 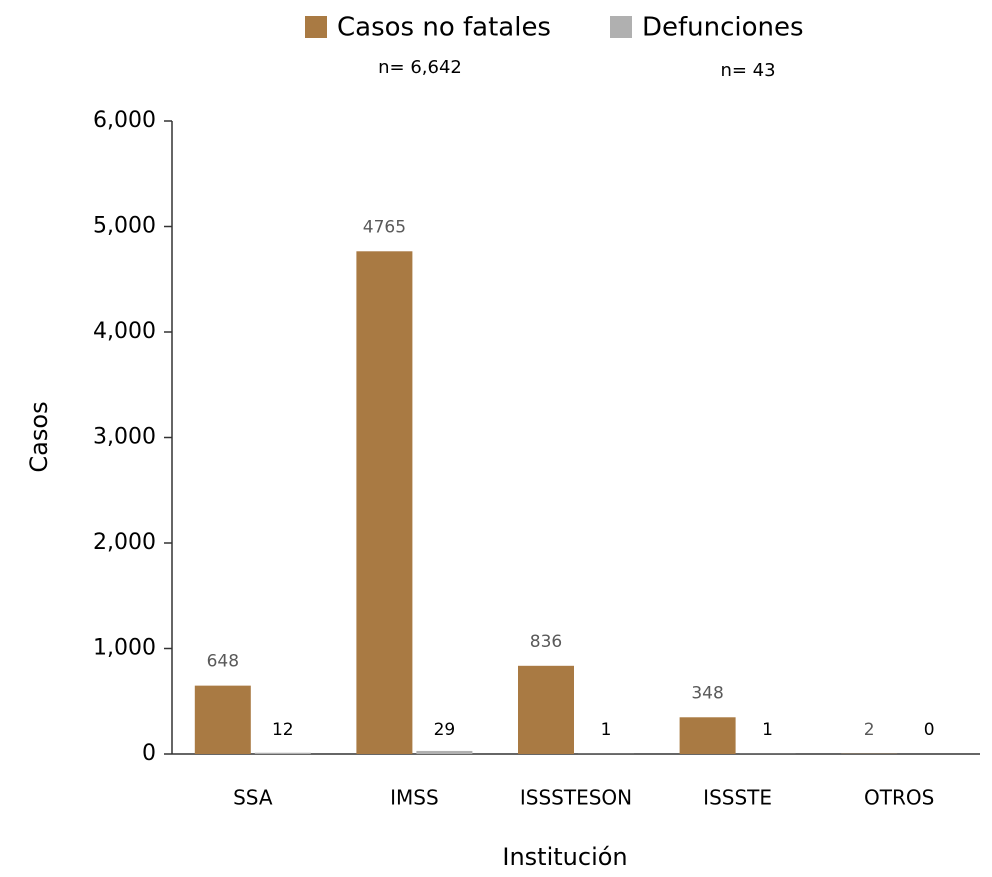 What do you see at coordinates (747, 70) in the screenshot?
I see `annotation: n= 43` at bounding box center [747, 70].